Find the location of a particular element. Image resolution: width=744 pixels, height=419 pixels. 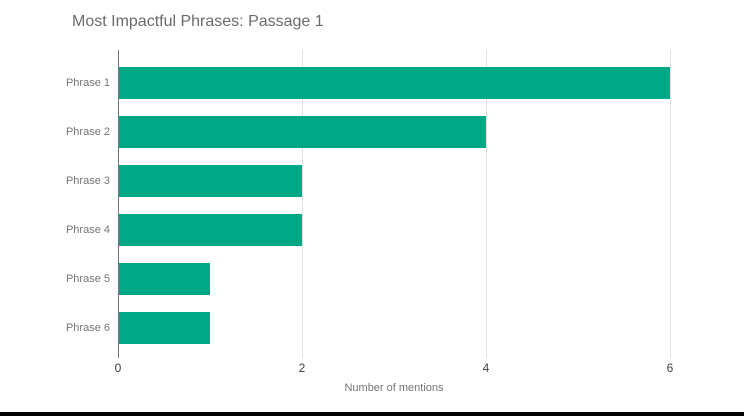

x-axis-title: Number of mentions is located at coordinates (394, 388).